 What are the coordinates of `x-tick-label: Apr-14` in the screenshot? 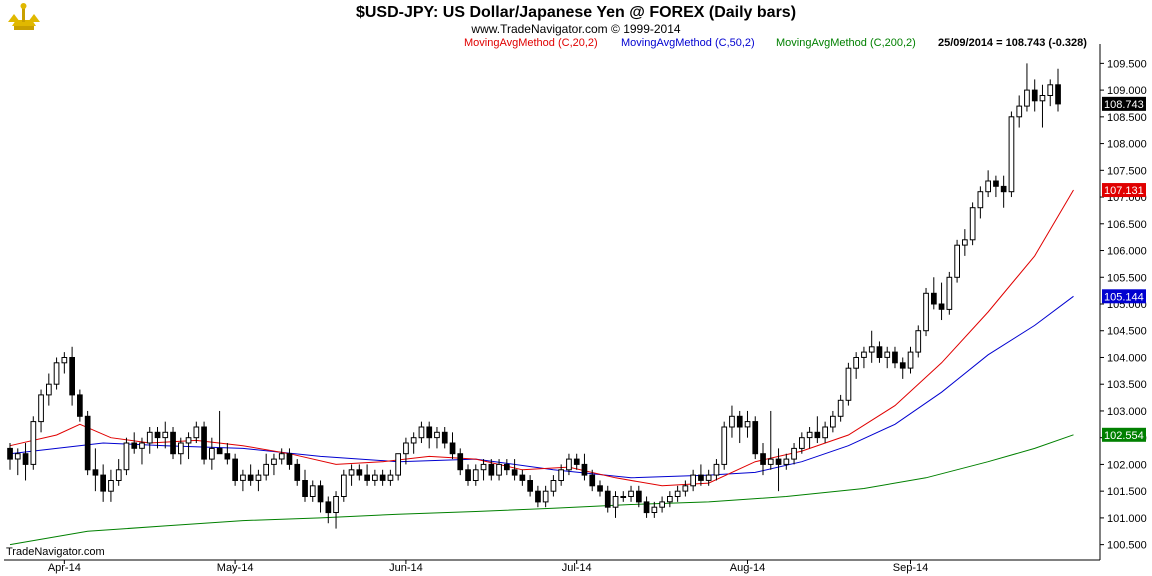 It's located at (64, 568).